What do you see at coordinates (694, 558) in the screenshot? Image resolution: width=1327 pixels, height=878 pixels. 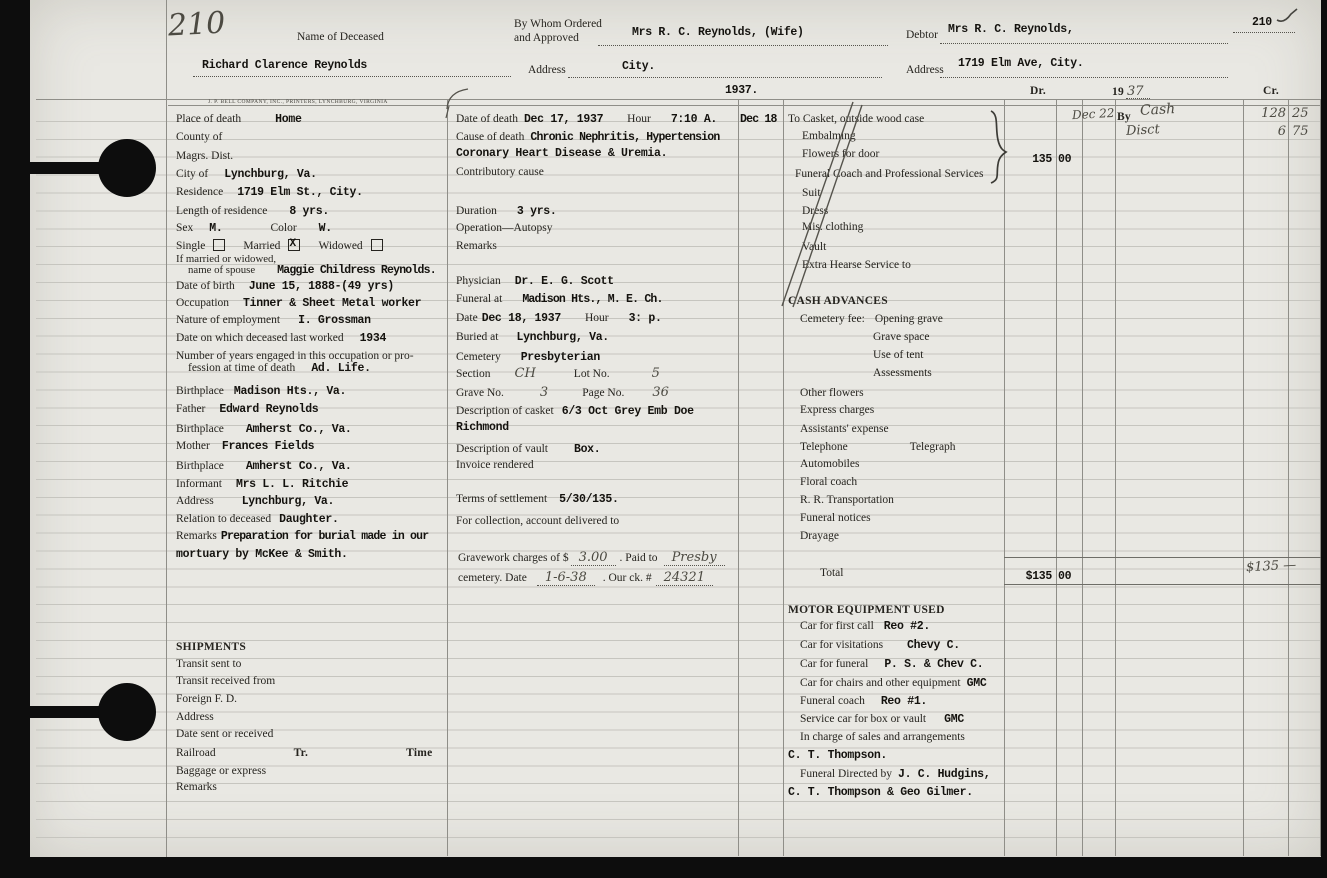 I see `gravework-paid-to-handwritten: Presby` at bounding box center [694, 558].